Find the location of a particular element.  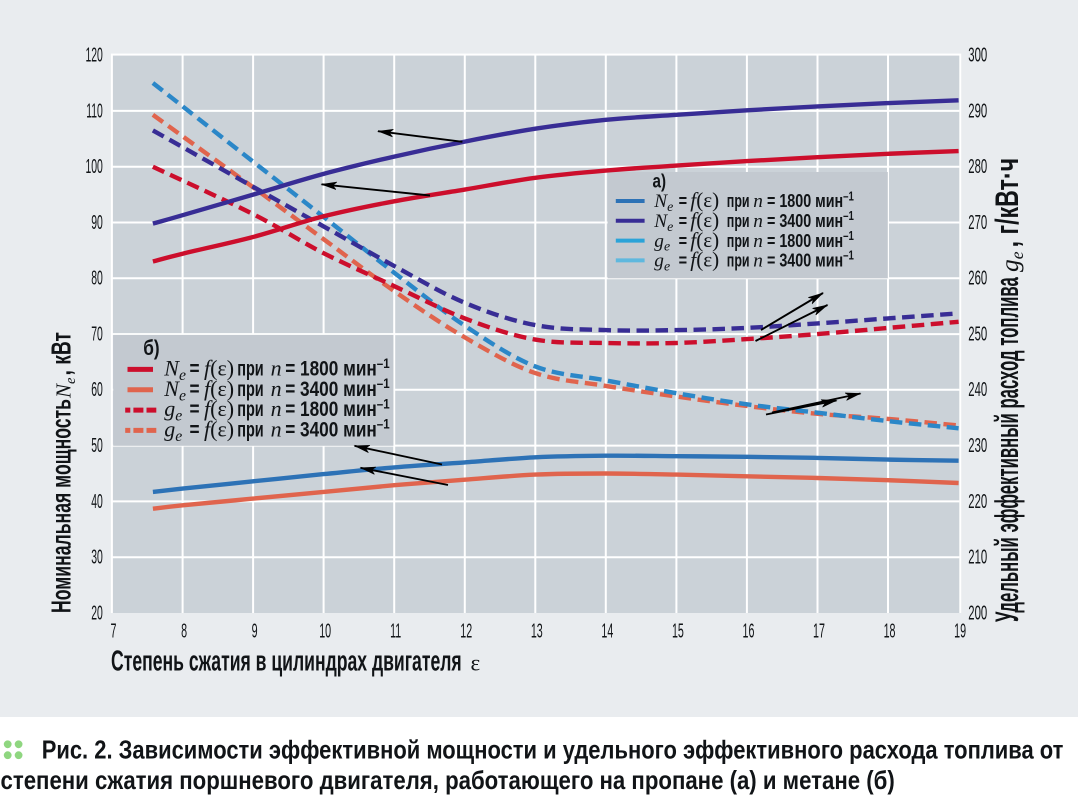

svg-text:Степень сжатия в цилиндрах дви: Степень сжатия в цилиндрах двигателя is located at coordinates (286, 661).